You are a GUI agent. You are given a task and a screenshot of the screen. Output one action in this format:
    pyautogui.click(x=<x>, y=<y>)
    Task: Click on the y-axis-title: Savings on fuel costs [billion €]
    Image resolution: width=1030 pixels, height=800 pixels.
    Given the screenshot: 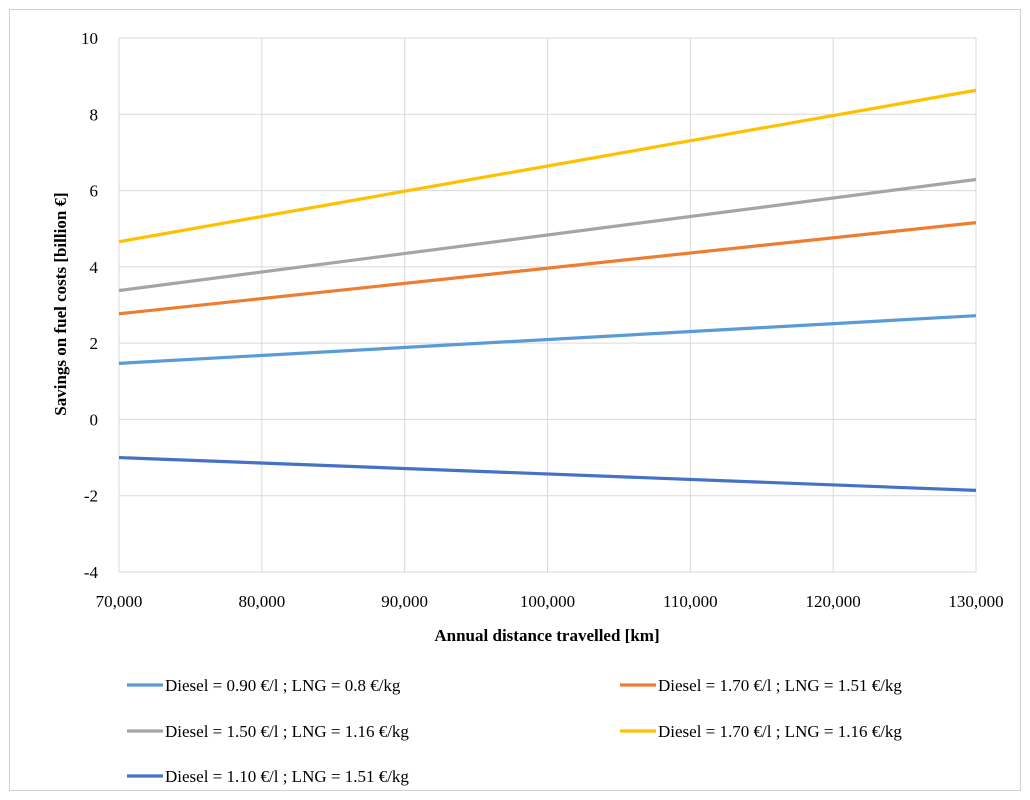 What is the action you would take?
    pyautogui.click(x=60, y=303)
    